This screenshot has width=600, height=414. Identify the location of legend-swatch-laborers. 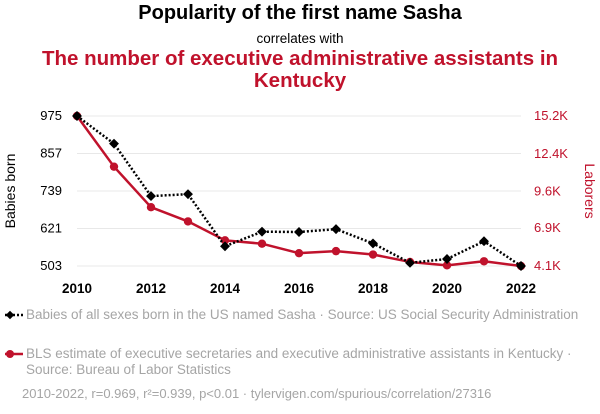
(14, 354).